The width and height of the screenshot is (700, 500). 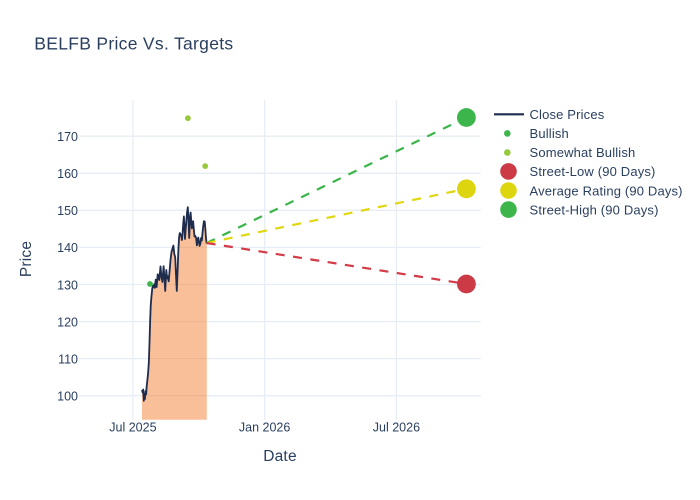 What do you see at coordinates (67, 397) in the screenshot?
I see `svg-text: 100` at bounding box center [67, 397].